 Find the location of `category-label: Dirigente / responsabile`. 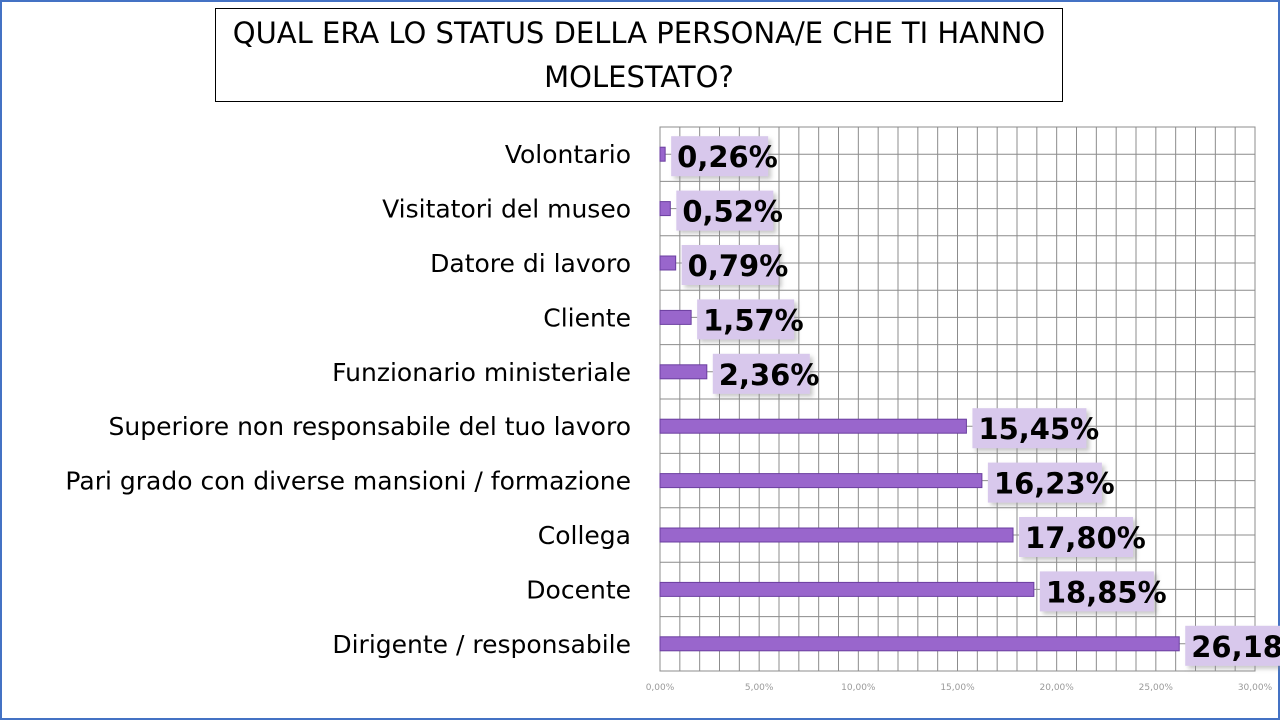

category-label: Dirigente / responsabile is located at coordinates (481, 644).